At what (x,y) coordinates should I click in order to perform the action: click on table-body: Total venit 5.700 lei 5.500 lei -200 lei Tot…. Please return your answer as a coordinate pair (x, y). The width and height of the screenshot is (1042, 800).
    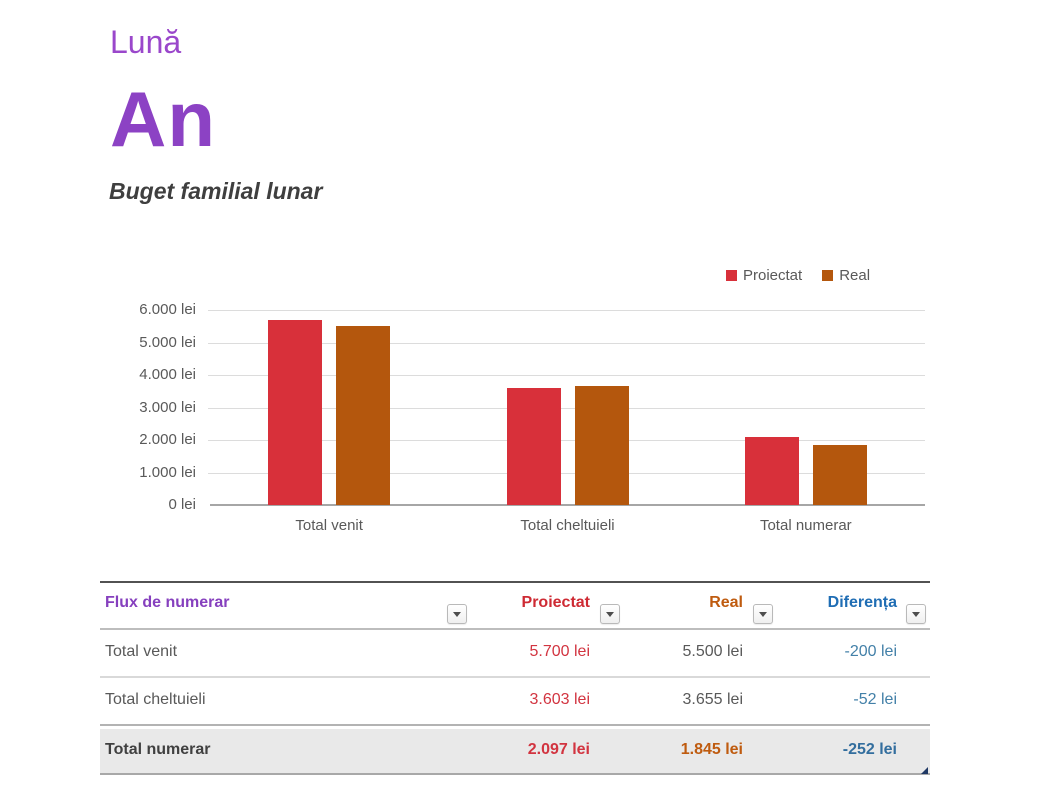
    Looking at the image, I should click on (515, 702).